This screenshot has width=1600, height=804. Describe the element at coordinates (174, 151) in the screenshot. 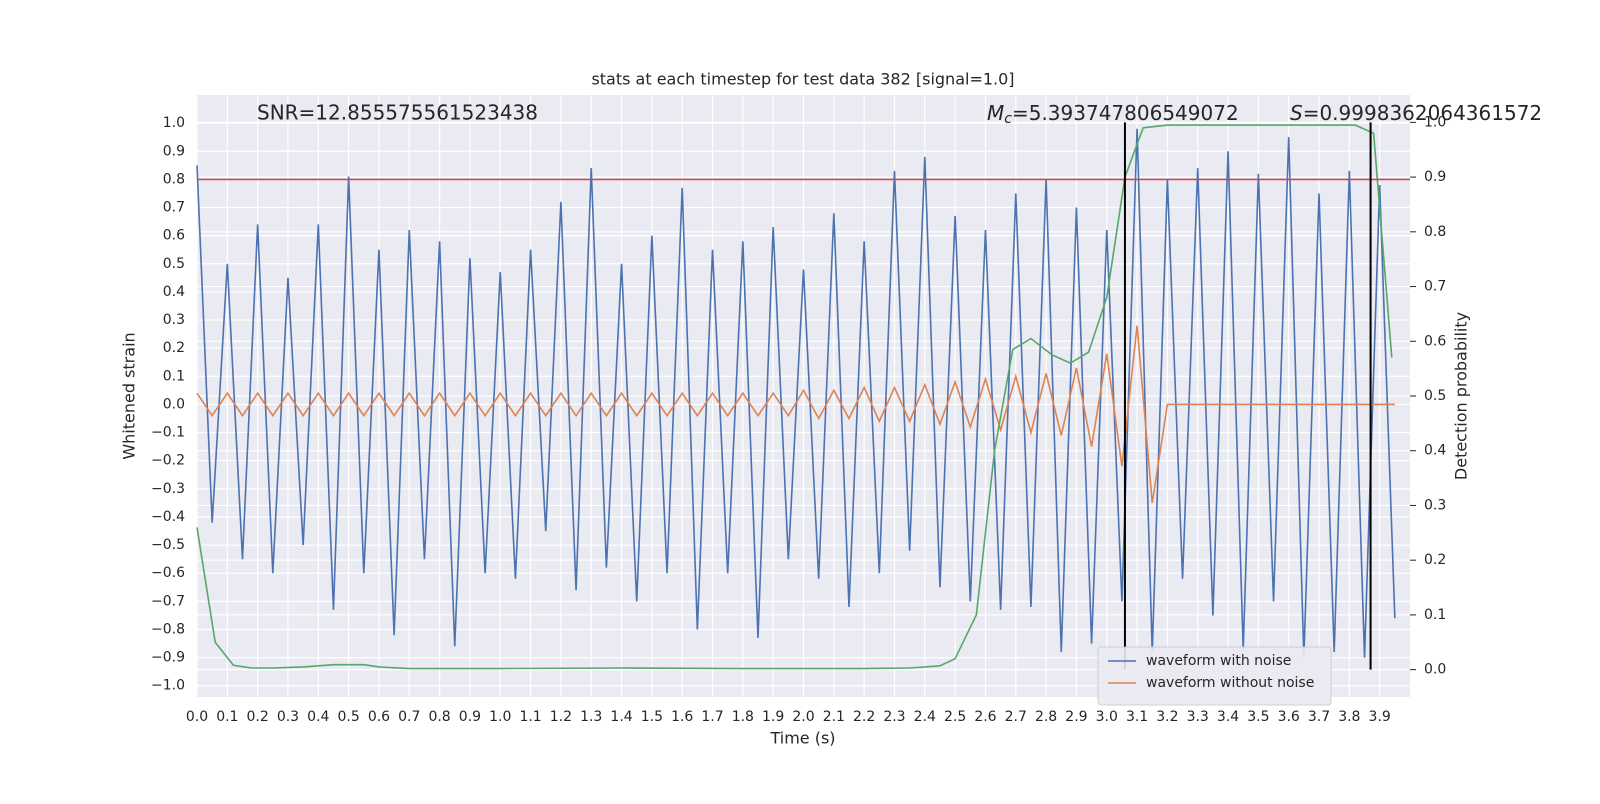

I see `y-tick-label: 0.9` at that location.